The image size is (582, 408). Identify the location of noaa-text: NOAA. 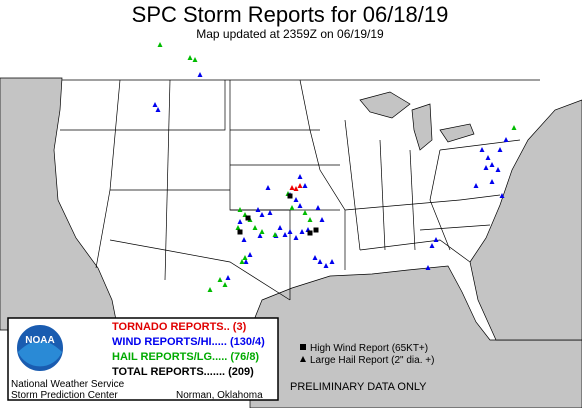
(39, 340).